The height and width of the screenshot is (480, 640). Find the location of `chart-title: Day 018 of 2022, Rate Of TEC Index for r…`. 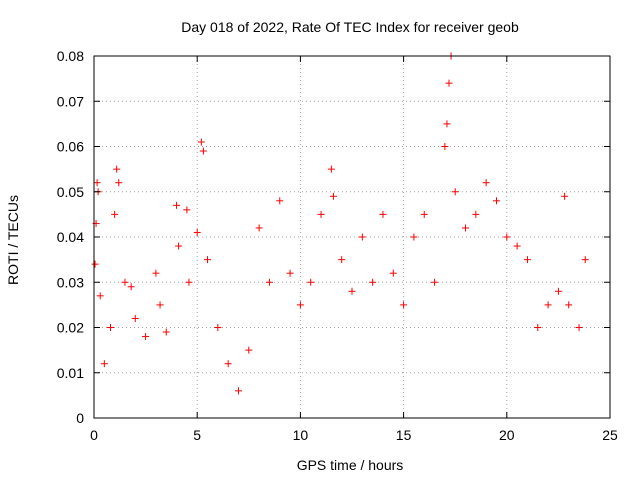

chart-title: Day 018 of 2022, Rate Of TEC Index for r… is located at coordinates (350, 27).